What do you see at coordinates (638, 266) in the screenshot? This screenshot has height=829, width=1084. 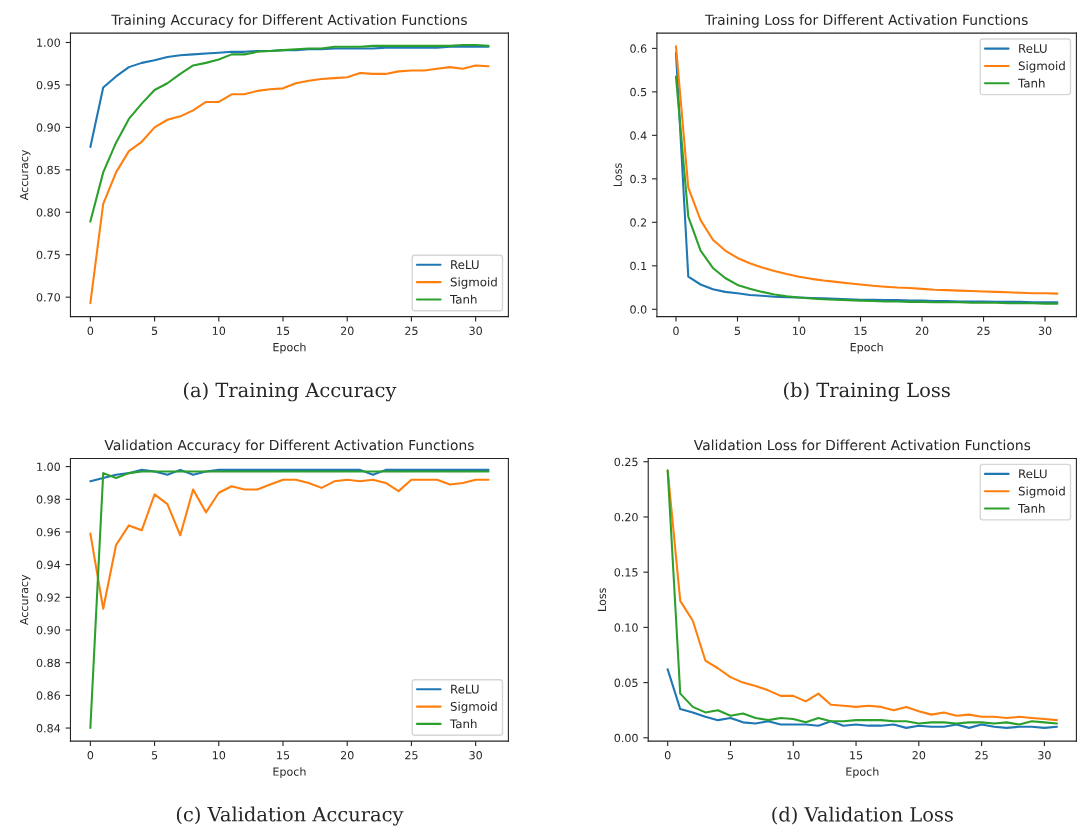 I see `y-tick-label: 0.1` at bounding box center [638, 266].